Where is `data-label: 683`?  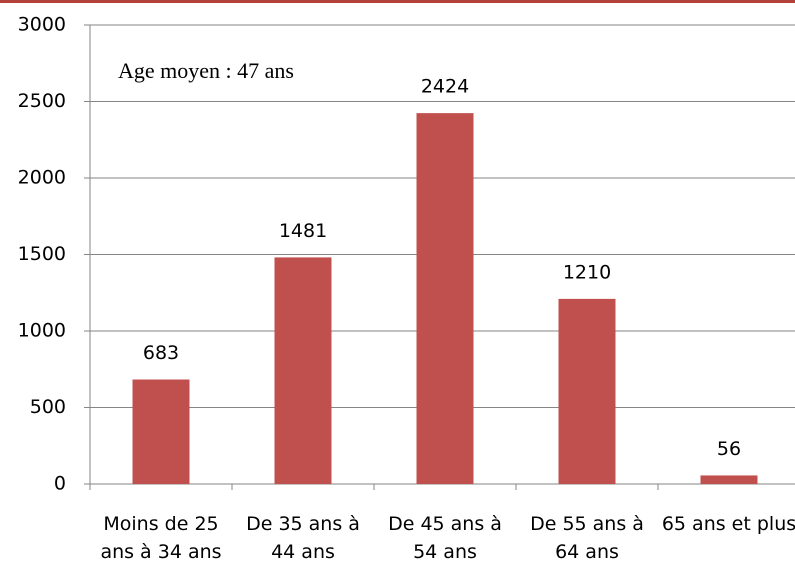 data-label: 683 is located at coordinates (161, 353).